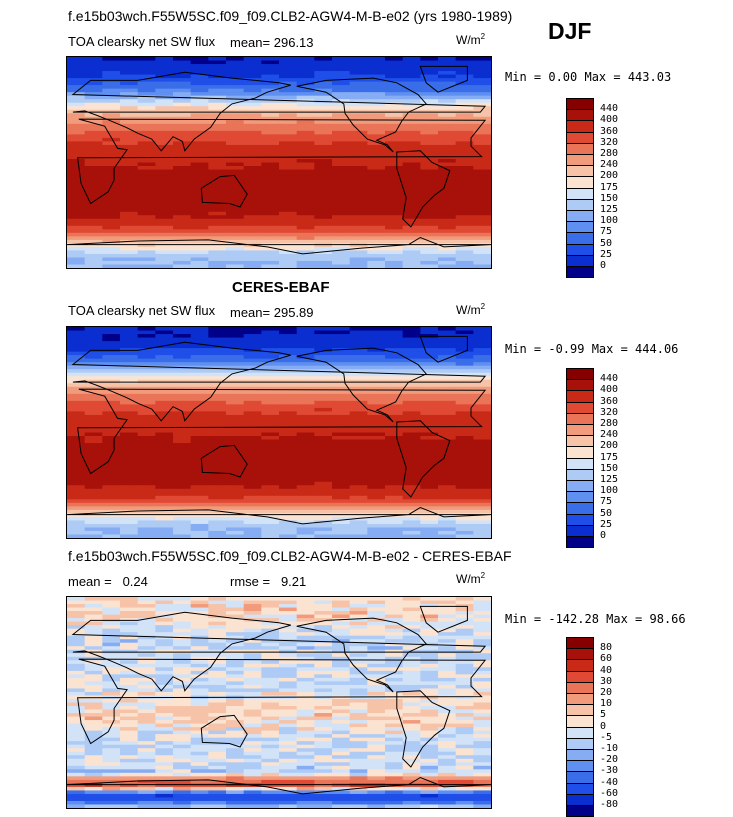  Describe the element at coordinates (609, 479) in the screenshot. I see `colorbar-tick-label: 125` at that location.